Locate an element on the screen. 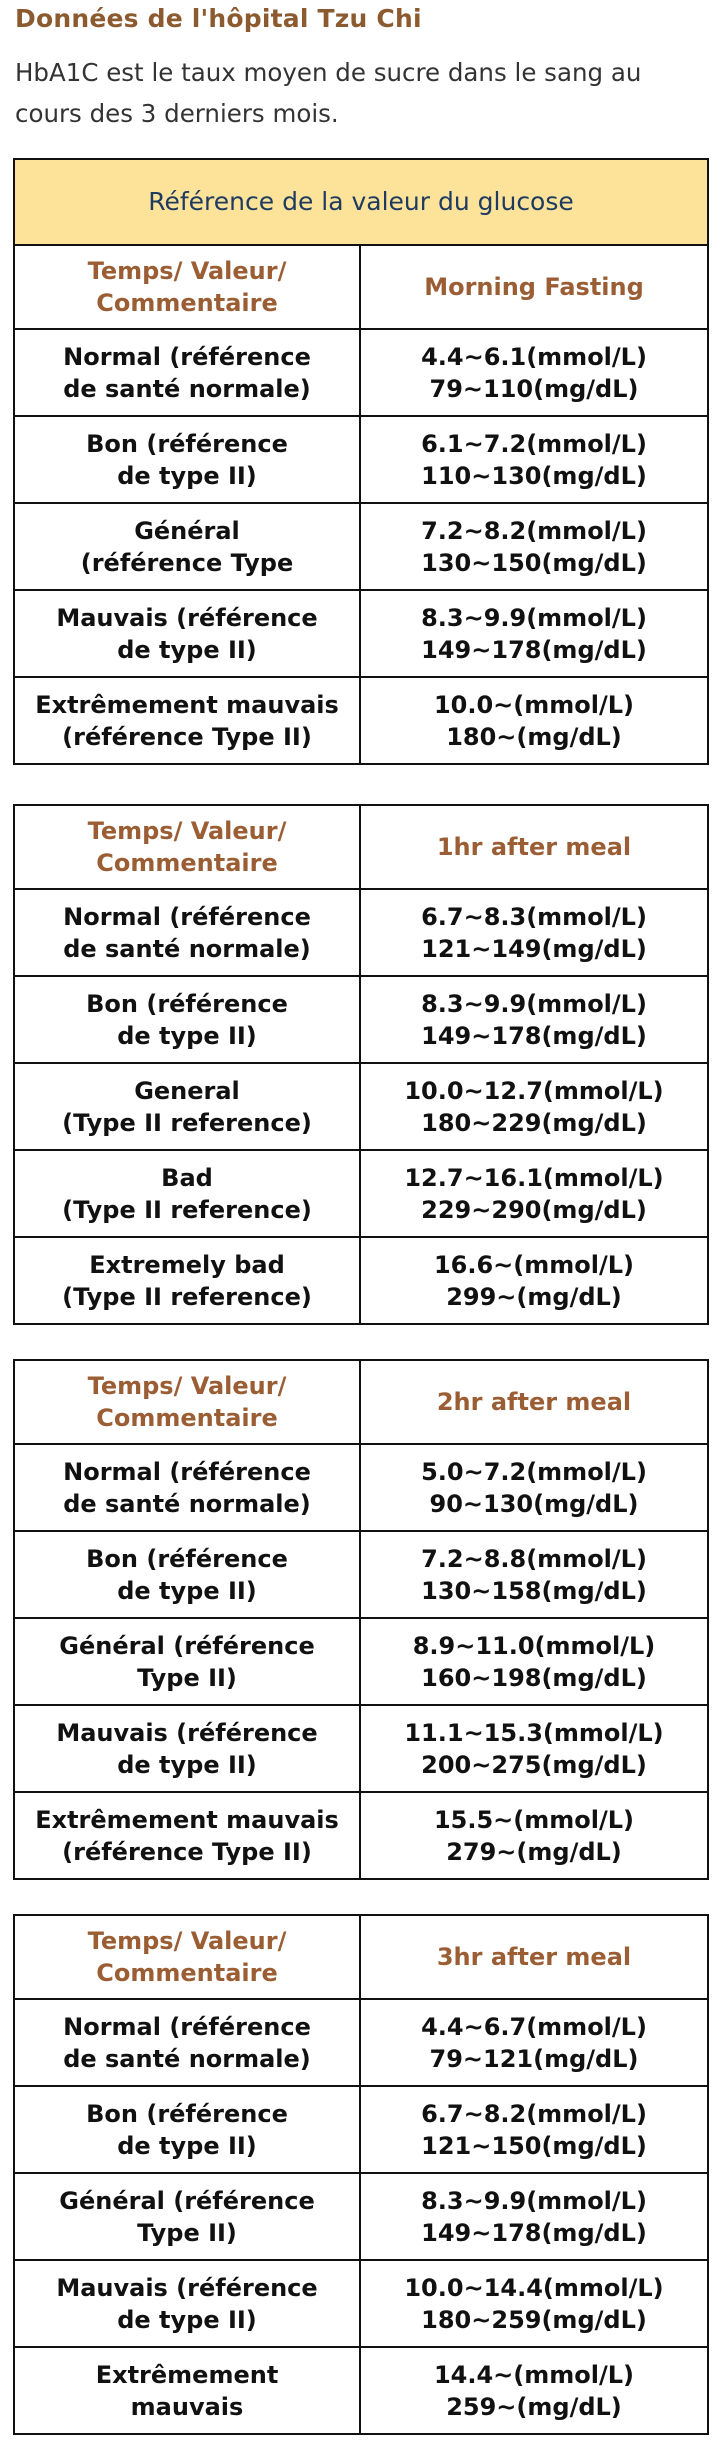  cell-line: 8.3~9.9(mmol/L) is located at coordinates (534, 617).